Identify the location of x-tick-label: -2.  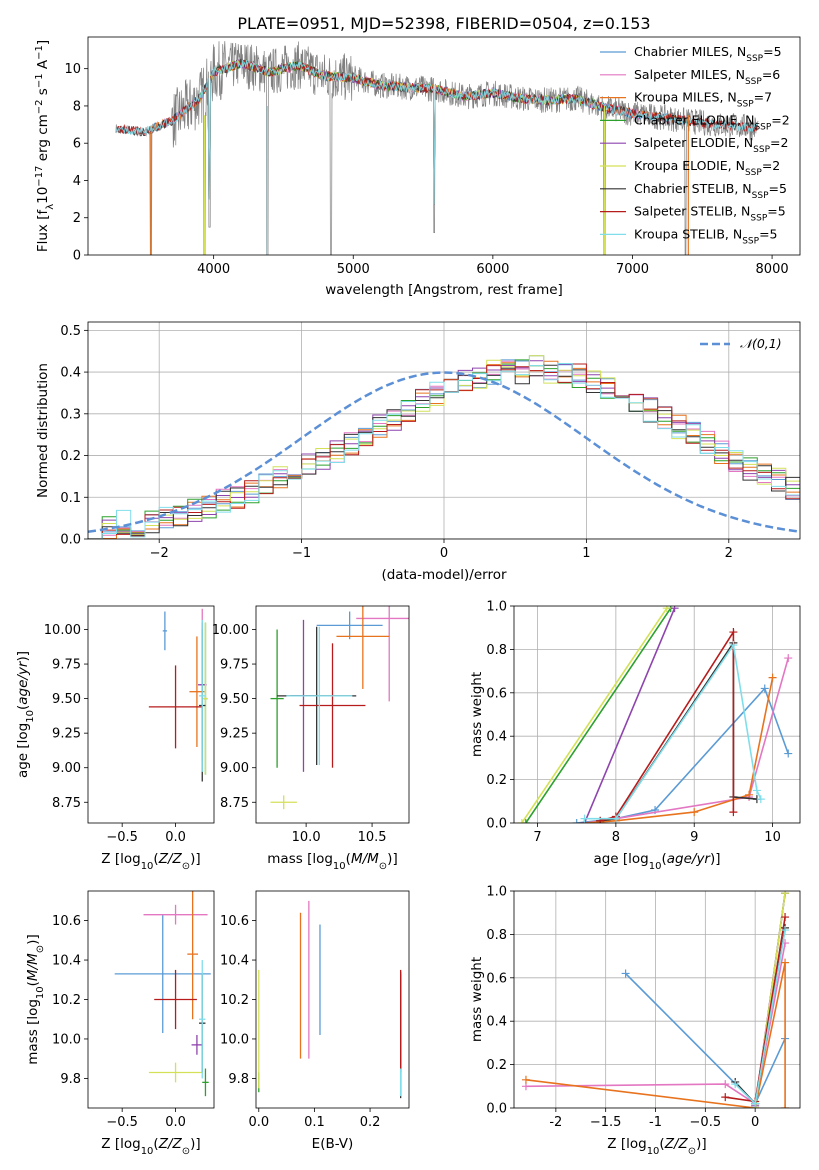
(555, 1122).